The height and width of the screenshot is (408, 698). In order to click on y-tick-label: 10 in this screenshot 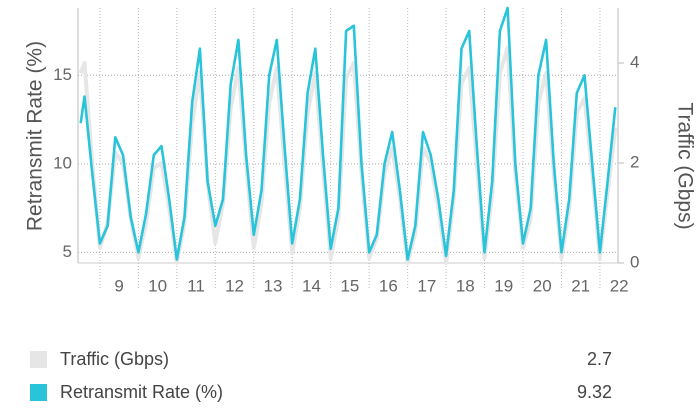, I will do `click(62, 162)`.